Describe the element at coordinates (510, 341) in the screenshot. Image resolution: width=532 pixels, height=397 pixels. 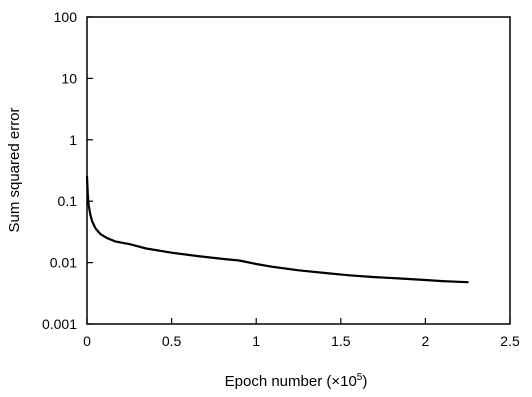
I see `x-tick-label: 2.5` at that location.